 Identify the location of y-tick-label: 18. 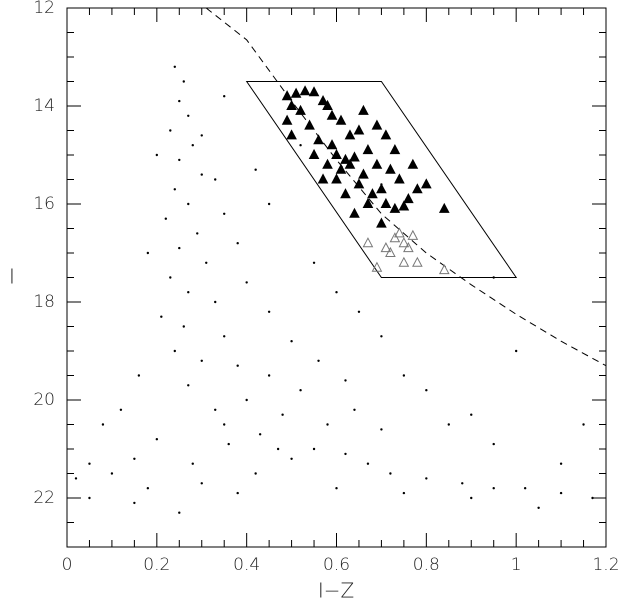
(44, 302).